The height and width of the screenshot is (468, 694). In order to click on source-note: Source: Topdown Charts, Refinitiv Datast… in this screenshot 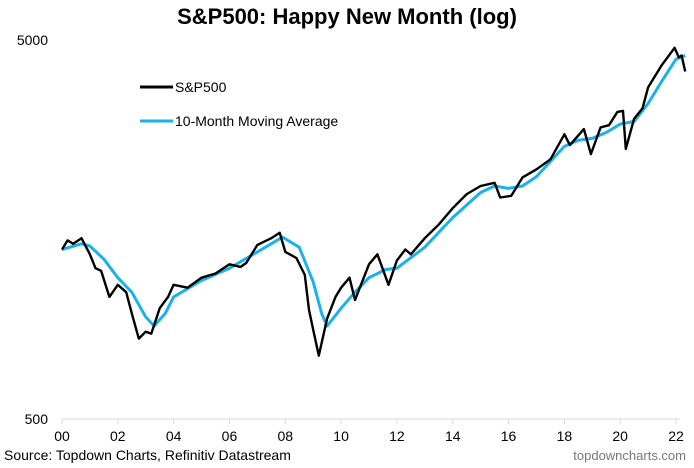, I will do `click(147, 455)`.